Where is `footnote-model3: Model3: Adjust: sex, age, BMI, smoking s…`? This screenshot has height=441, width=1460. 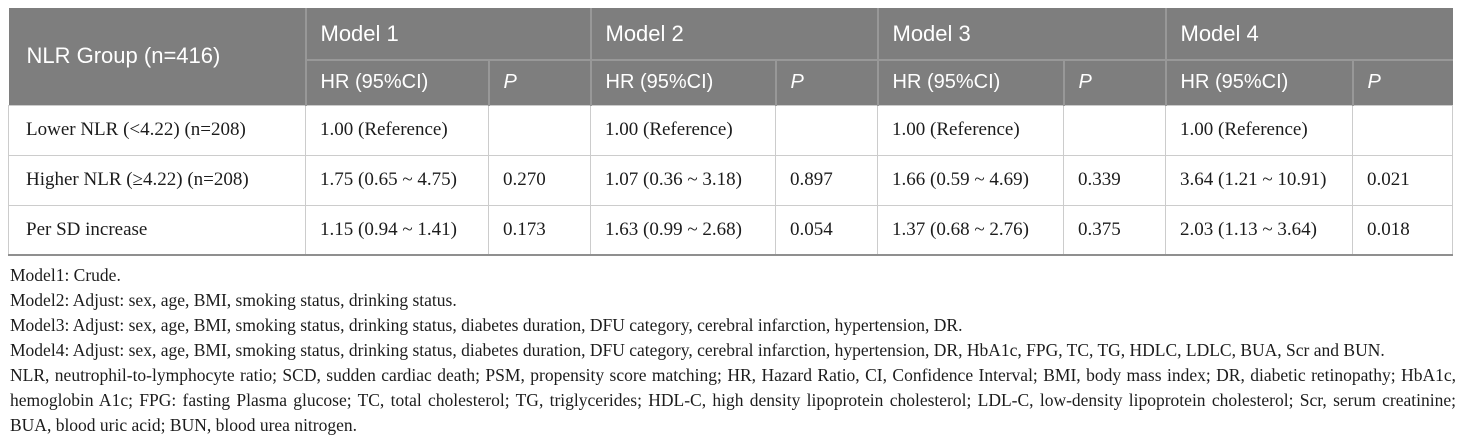 footnote-model3: Model3: Adjust: sex, age, BMI, smoking s… is located at coordinates (486, 325).